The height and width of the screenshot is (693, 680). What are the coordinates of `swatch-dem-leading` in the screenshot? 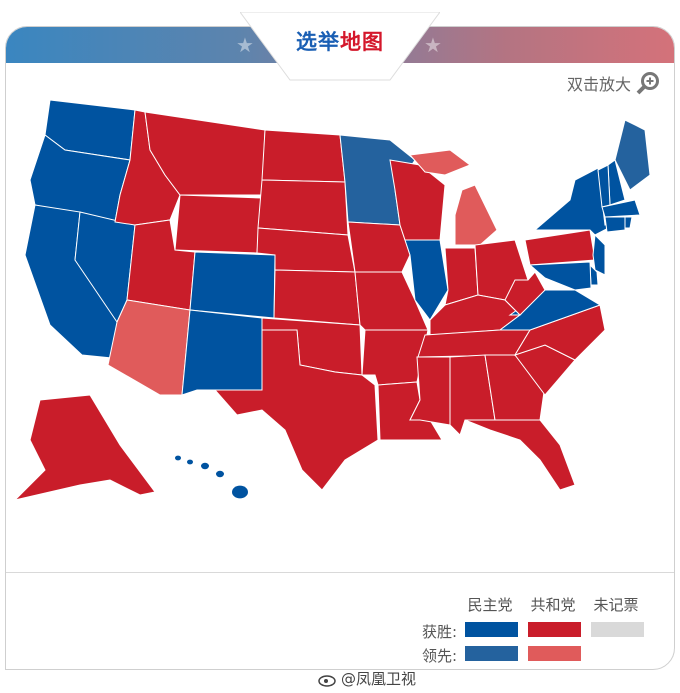 It's located at (491, 653).